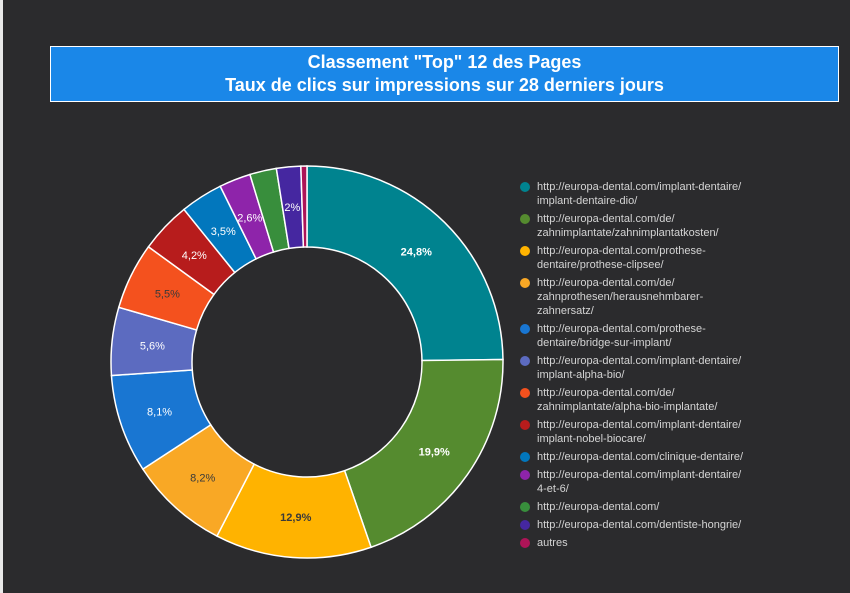 The image size is (850, 593). What do you see at coordinates (194, 256) in the screenshot?
I see `slice-data-label: 4,2%` at bounding box center [194, 256].